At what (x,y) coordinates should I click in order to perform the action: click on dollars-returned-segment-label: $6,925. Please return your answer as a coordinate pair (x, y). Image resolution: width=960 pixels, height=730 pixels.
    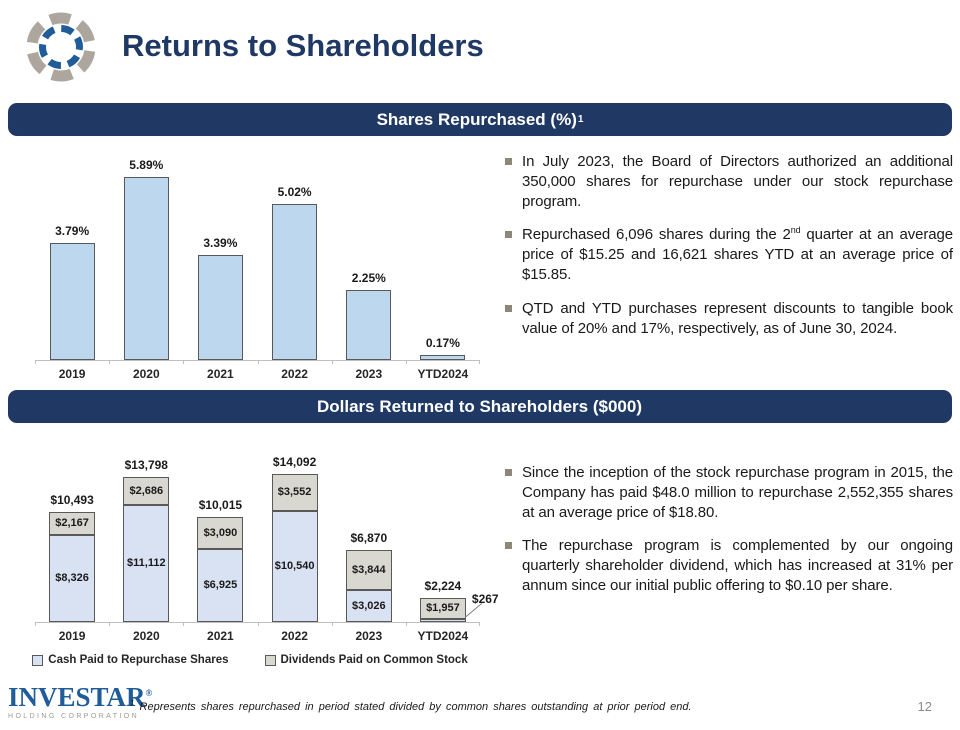
    Looking at the image, I should click on (220, 585).